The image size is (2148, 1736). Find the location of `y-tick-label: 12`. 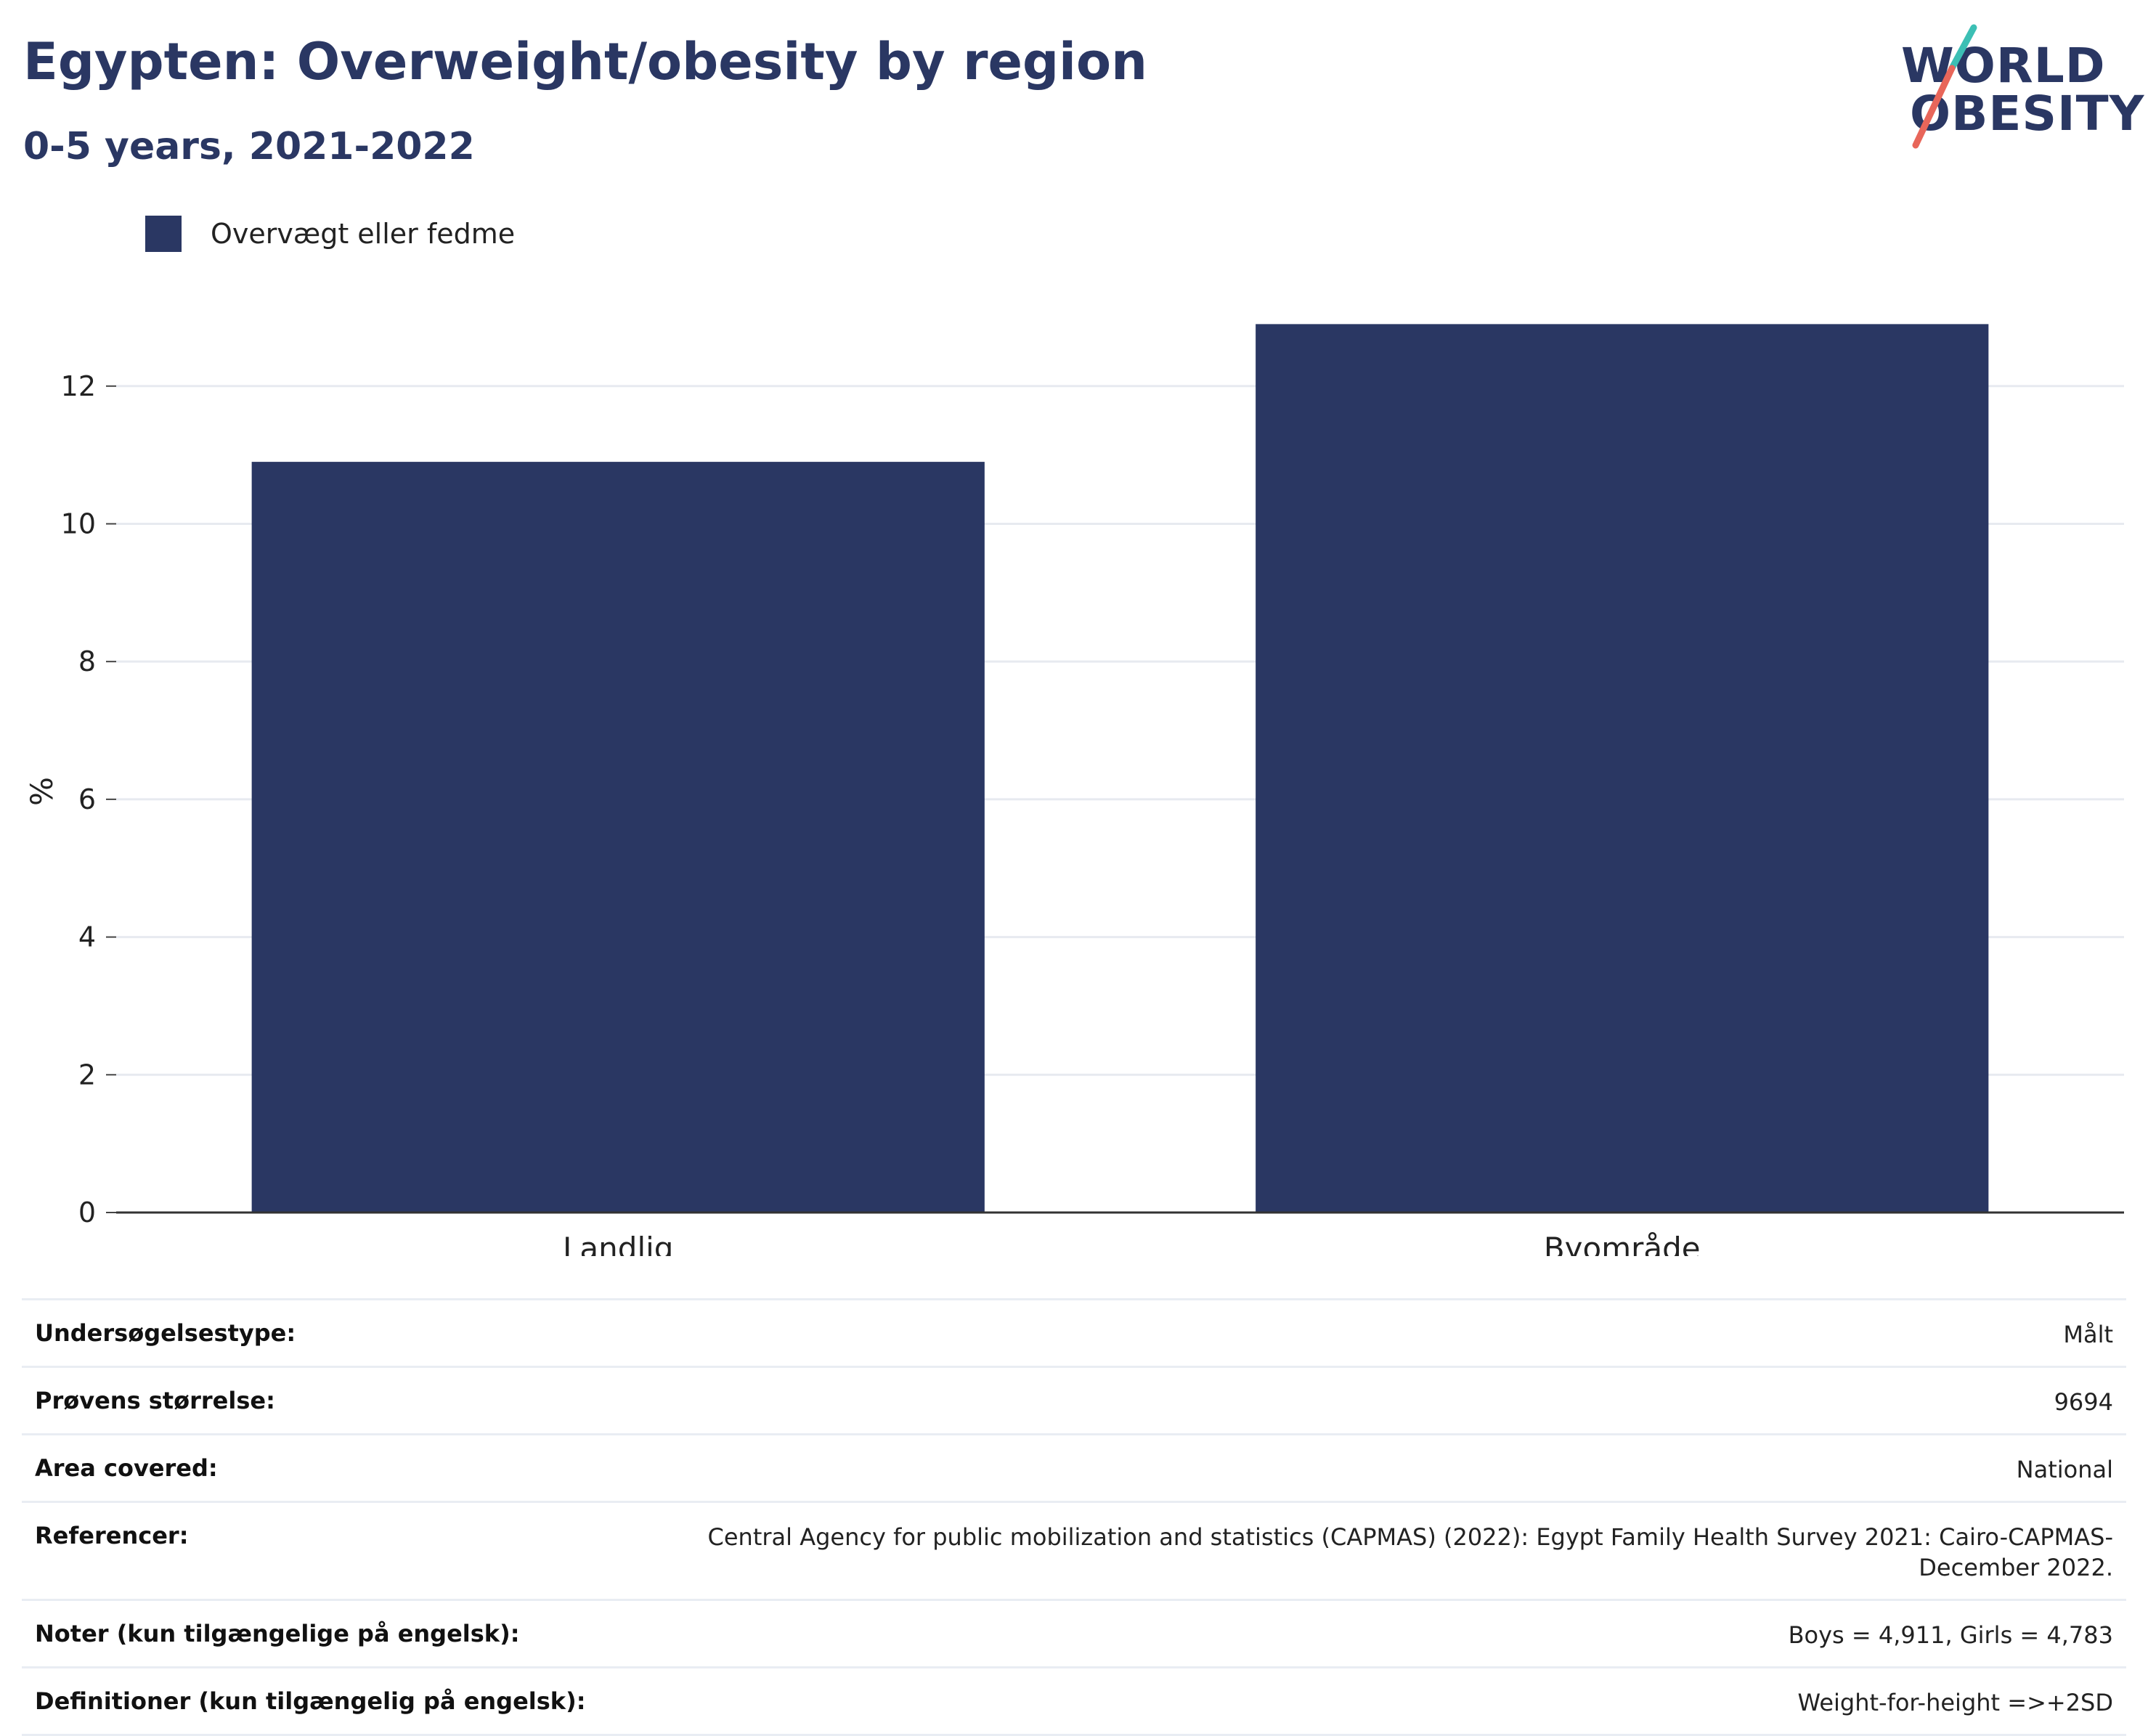

y-tick-label: 12 is located at coordinates (78, 386).